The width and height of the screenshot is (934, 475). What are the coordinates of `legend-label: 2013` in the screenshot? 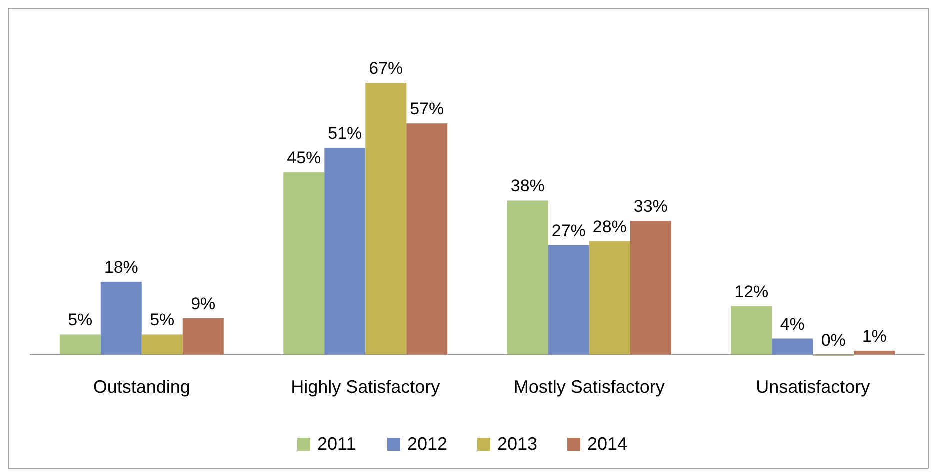 It's located at (518, 444).